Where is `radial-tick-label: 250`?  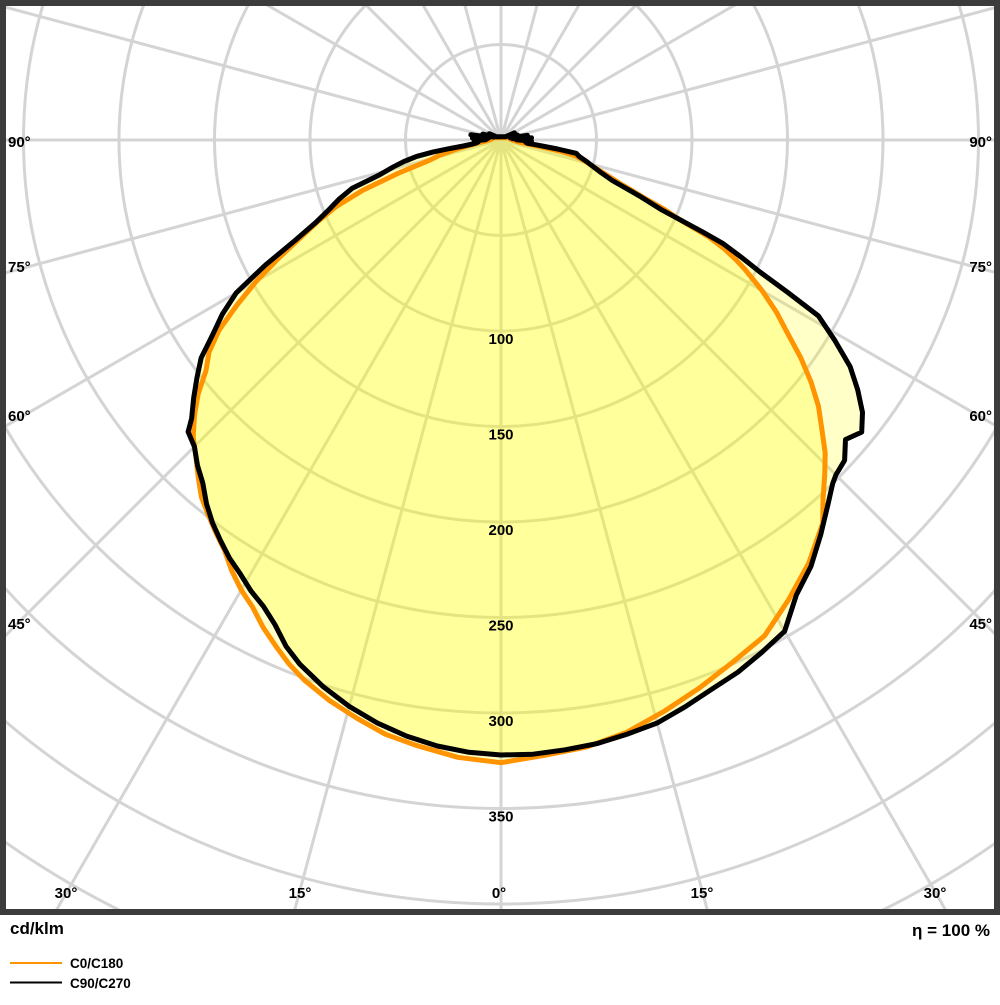
radial-tick-label: 250 is located at coordinates (500, 626).